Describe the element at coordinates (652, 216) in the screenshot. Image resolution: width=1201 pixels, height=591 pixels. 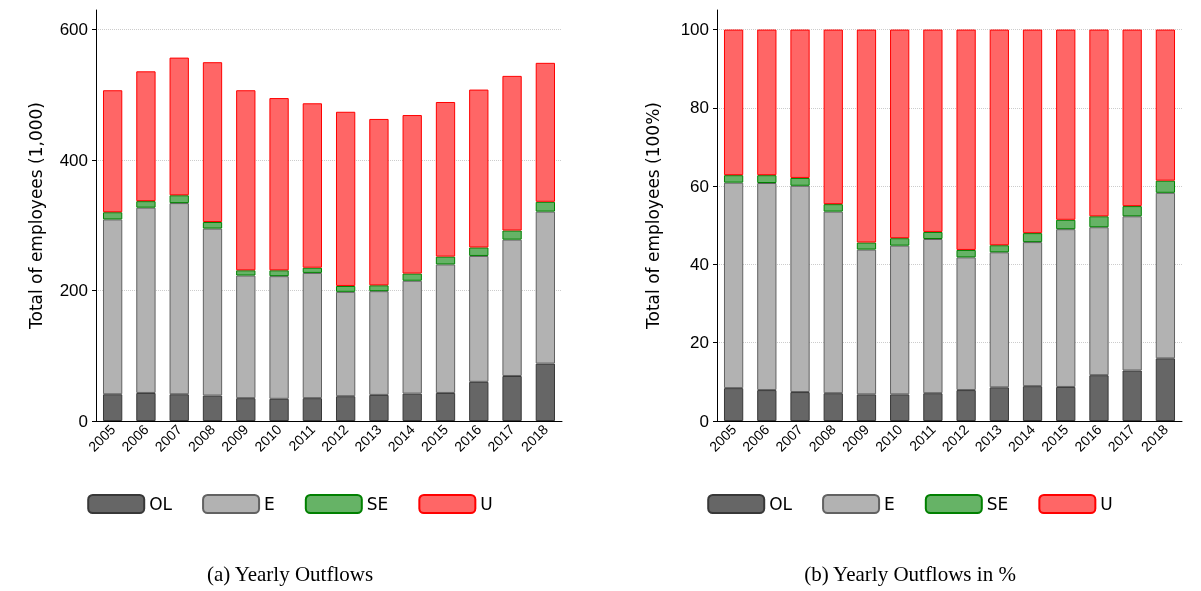
I see `y-axis-title: Total of employees (100%)` at that location.